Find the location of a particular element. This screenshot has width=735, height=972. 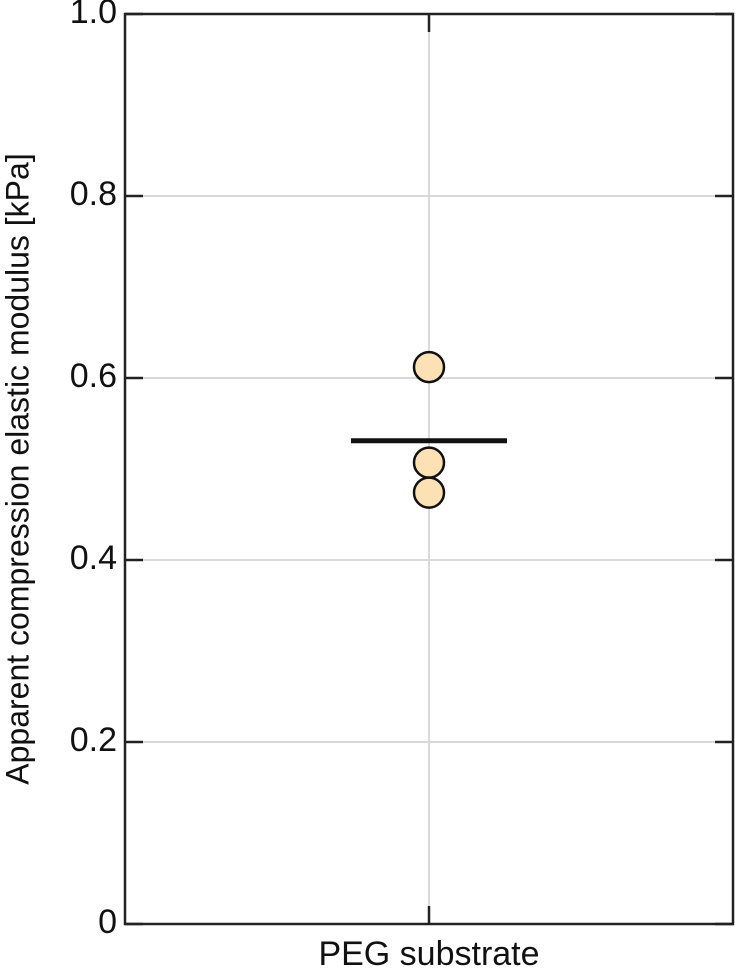

y-tick-label: 0.6 is located at coordinates (93, 376).